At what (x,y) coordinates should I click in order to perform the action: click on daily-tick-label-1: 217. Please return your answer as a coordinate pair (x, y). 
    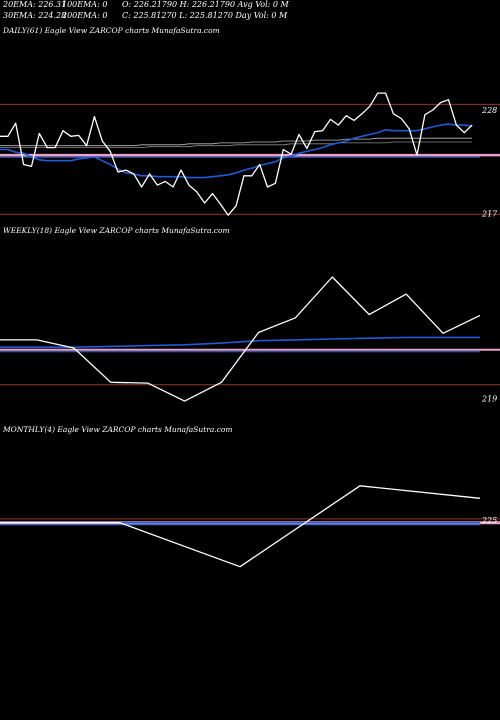
    Looking at the image, I should click on (489, 213).